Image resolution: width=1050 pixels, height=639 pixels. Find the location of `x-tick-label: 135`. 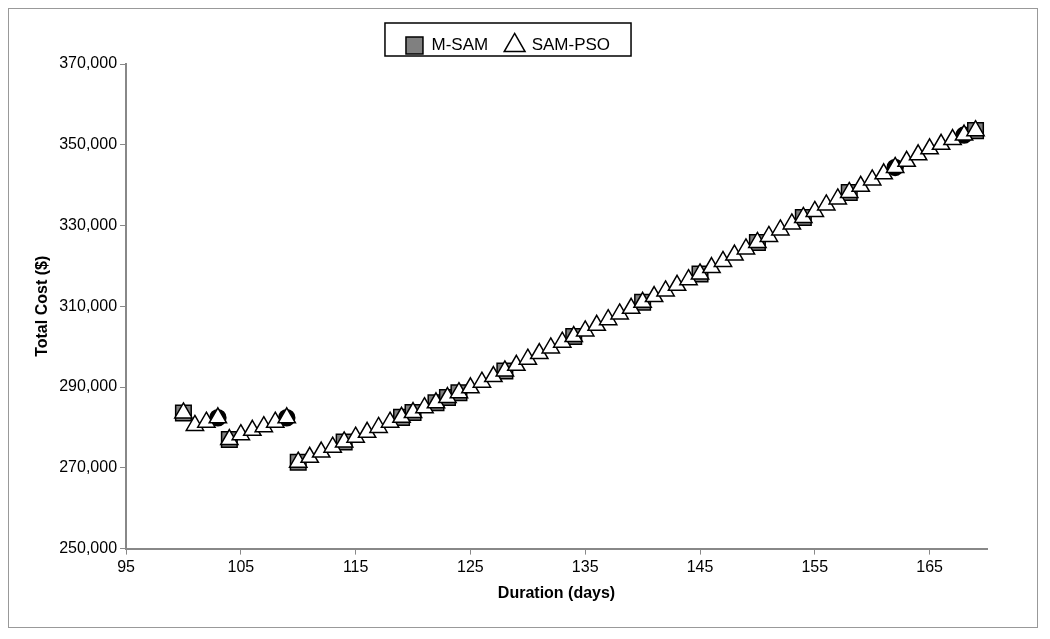

x-tick-label: 135 is located at coordinates (585, 566).